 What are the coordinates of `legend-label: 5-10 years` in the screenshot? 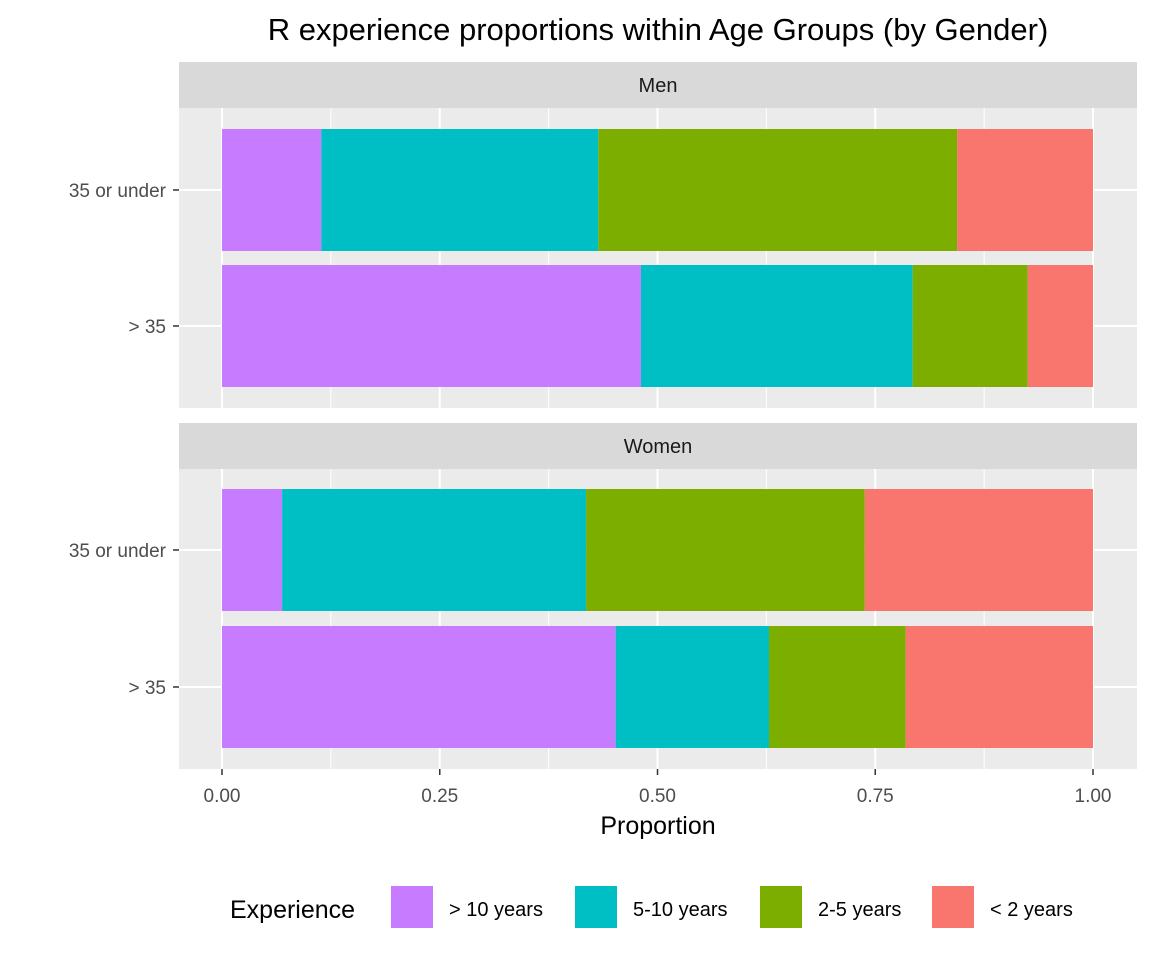 It's located at (680, 910).